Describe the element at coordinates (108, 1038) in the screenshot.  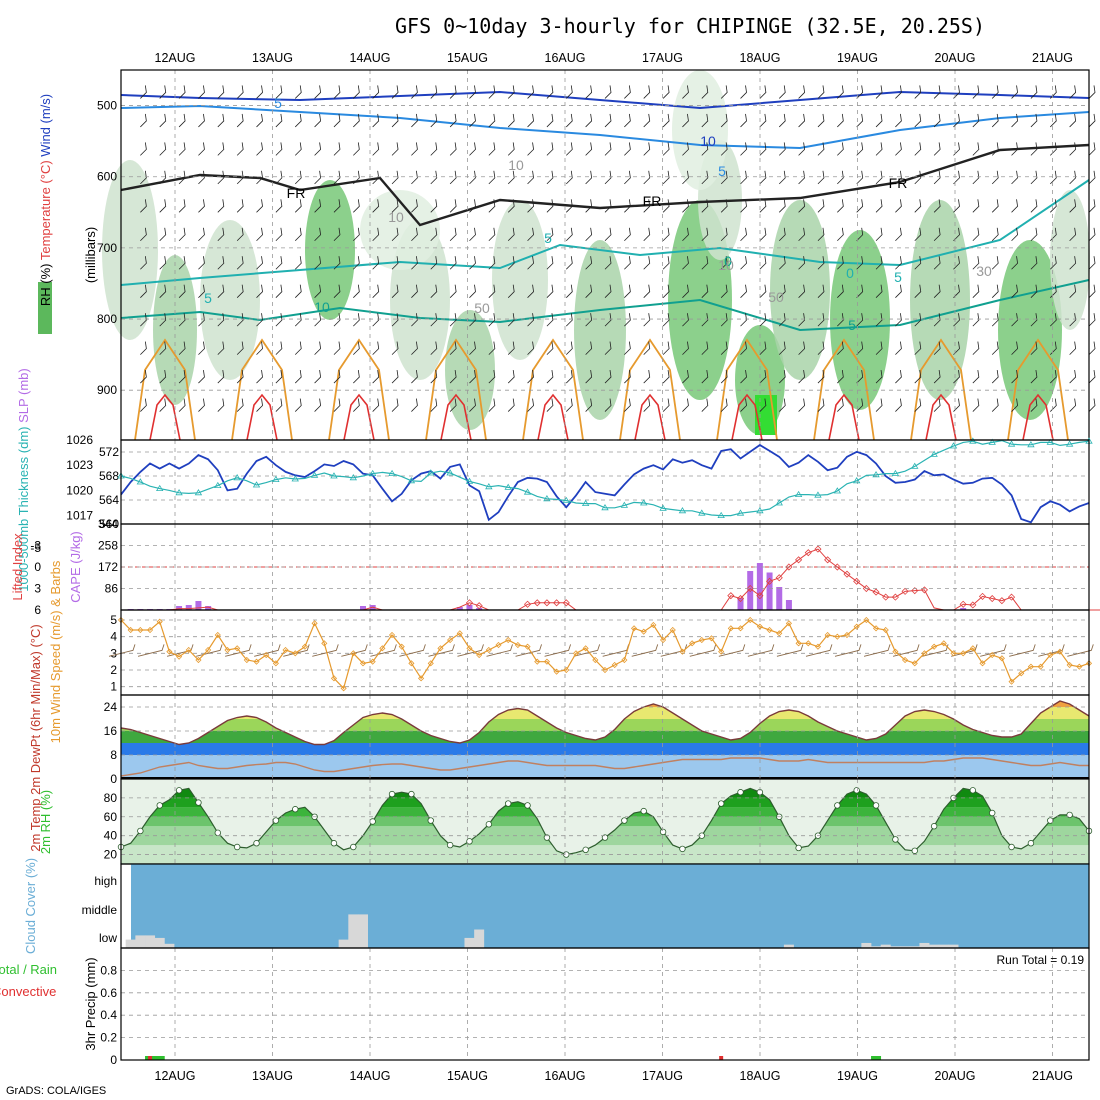
I see `precip-ytick: 0.2` at that location.